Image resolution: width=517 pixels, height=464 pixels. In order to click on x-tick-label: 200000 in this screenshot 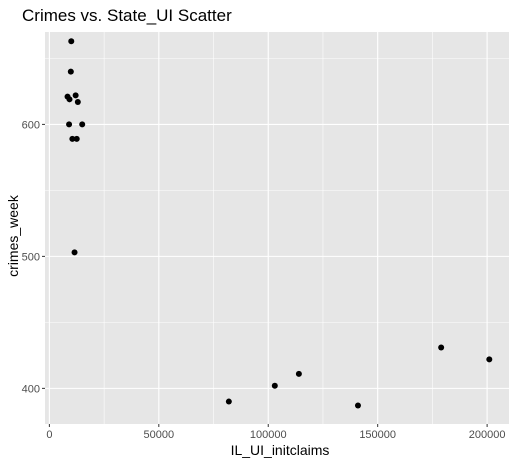, I will do `click(487, 435)`.